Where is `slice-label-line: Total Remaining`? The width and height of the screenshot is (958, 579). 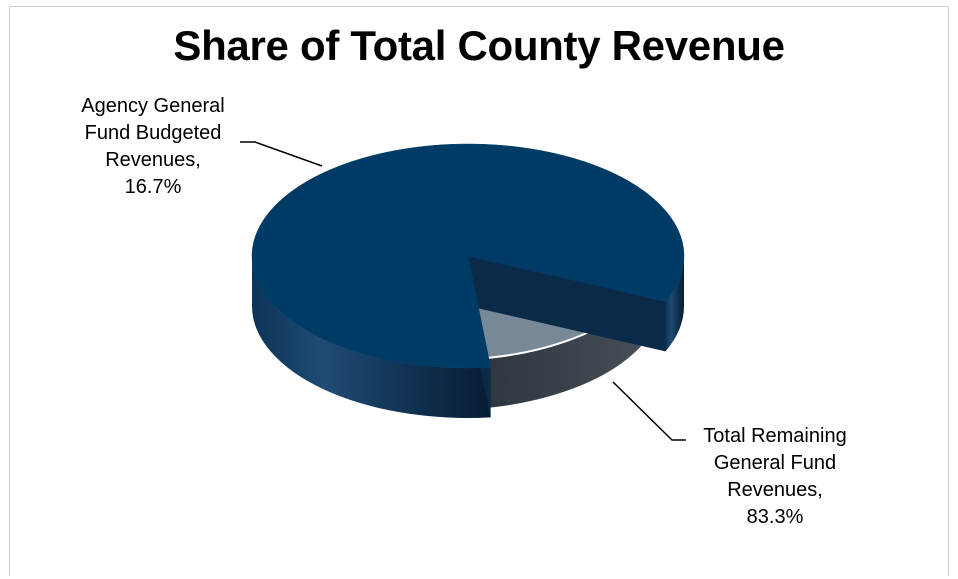
slice-label-line: Total Remaining is located at coordinates (774, 436).